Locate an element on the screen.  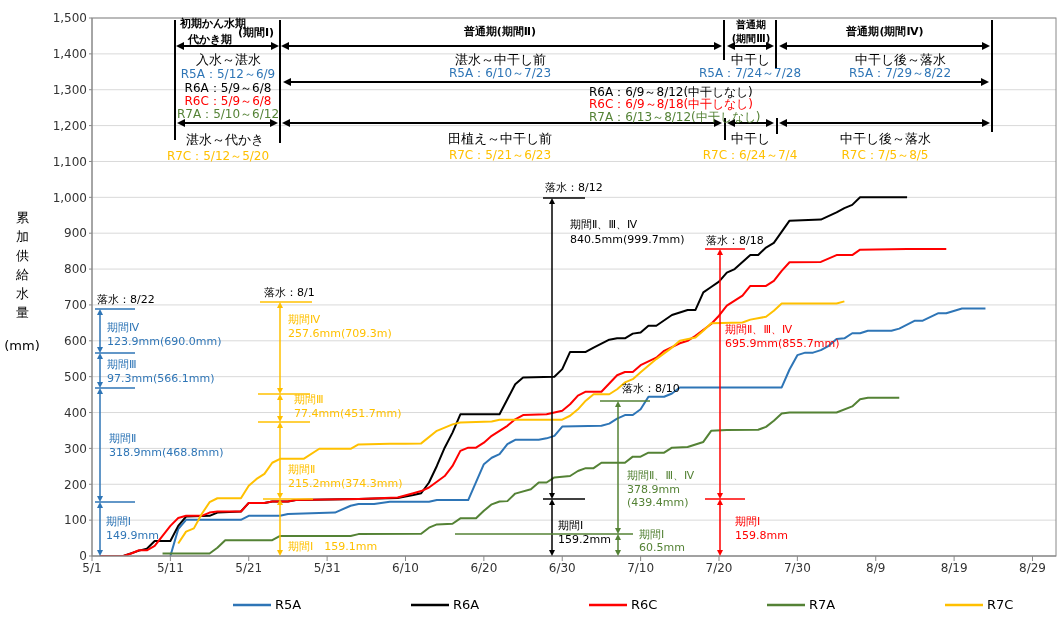
annotation: 159.2mm is located at coordinates (584, 539).